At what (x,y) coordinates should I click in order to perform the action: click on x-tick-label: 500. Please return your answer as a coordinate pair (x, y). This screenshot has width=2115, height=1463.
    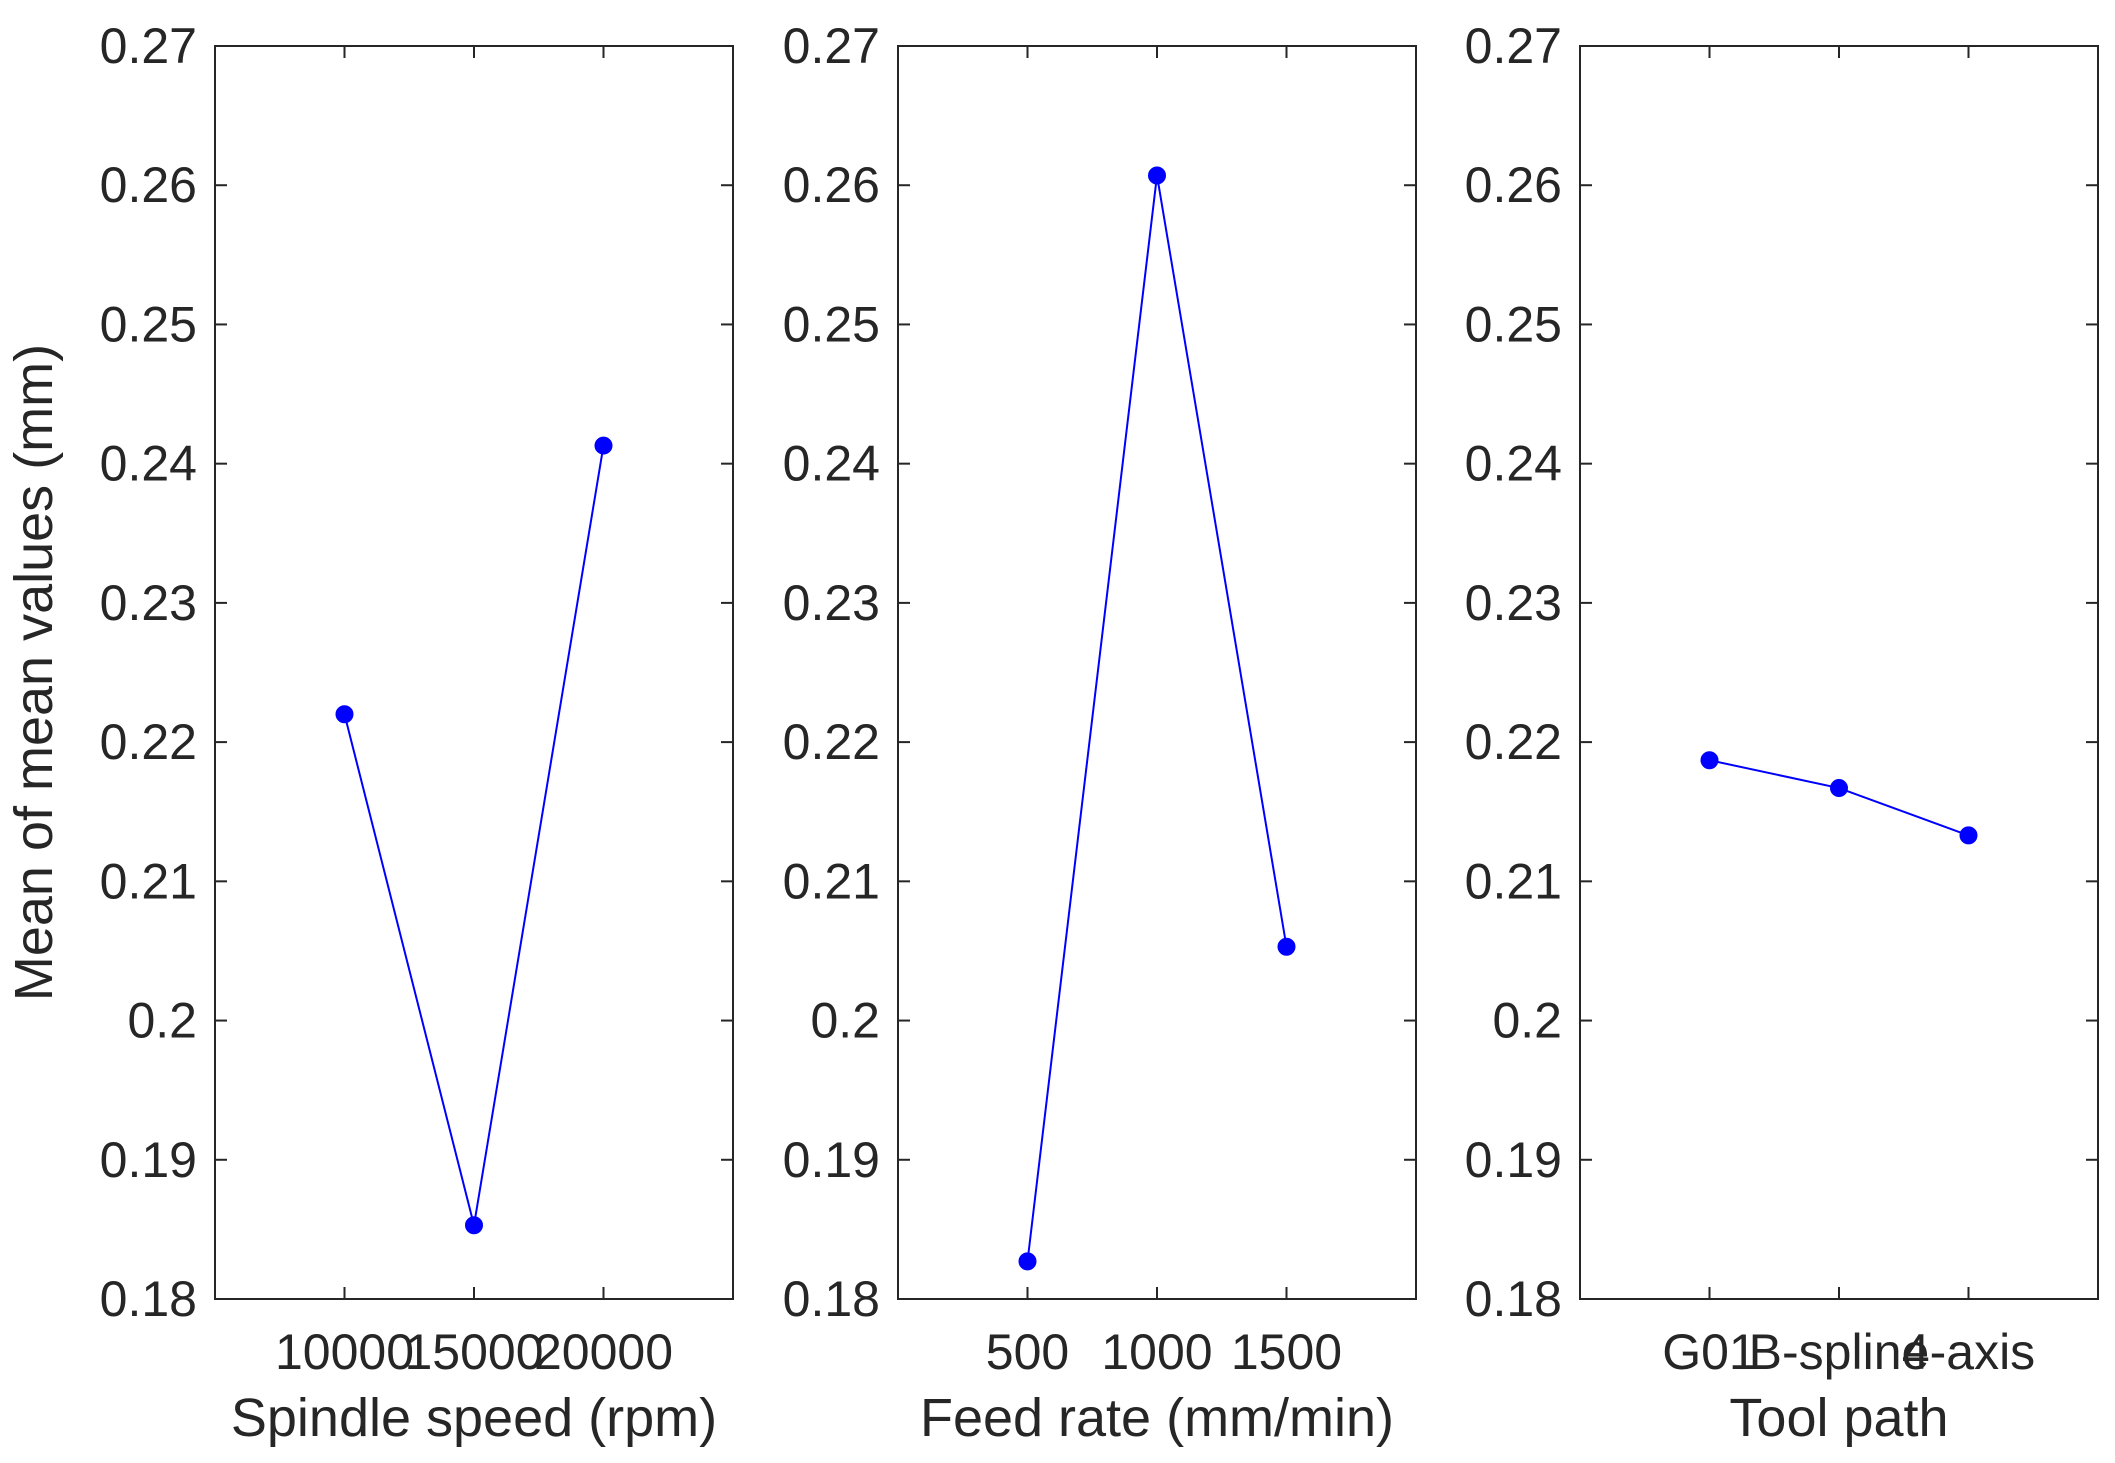
    Looking at the image, I should click on (1027, 1352).